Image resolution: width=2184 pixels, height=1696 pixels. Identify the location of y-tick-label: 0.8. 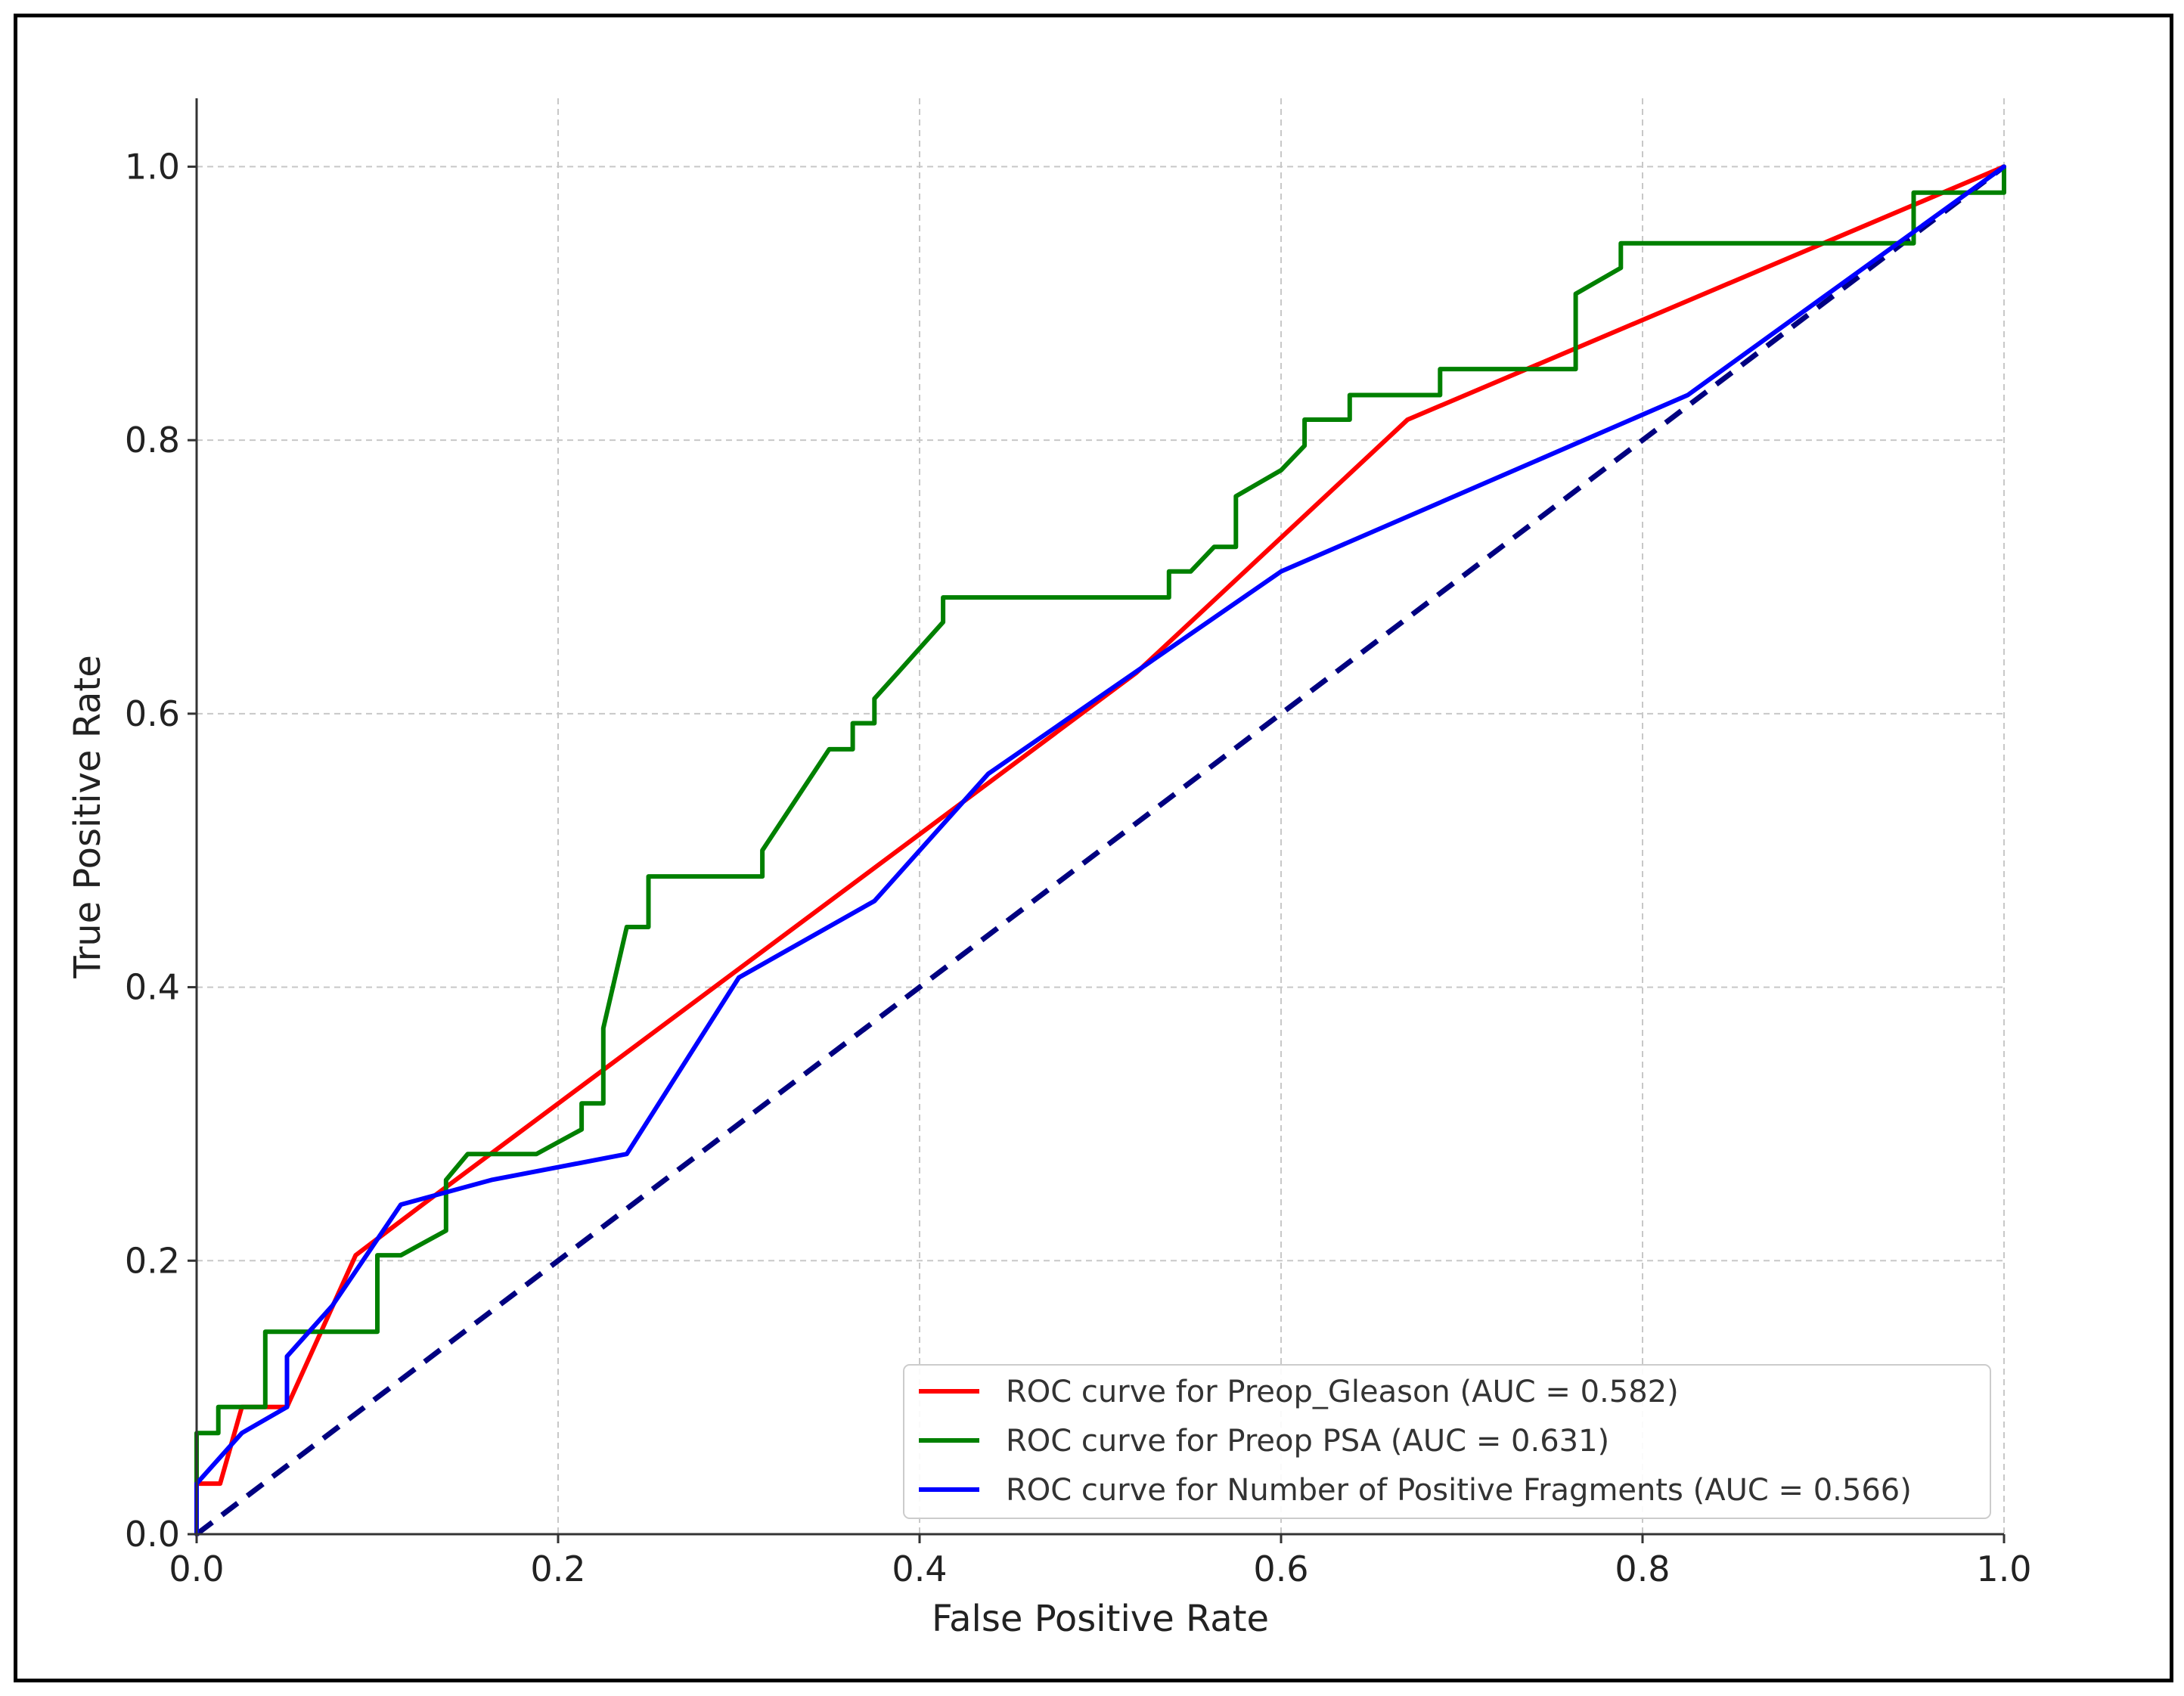
(152, 440).